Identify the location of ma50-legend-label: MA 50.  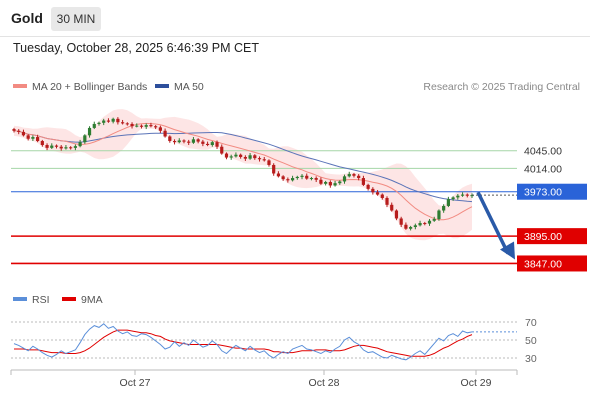
(189, 87).